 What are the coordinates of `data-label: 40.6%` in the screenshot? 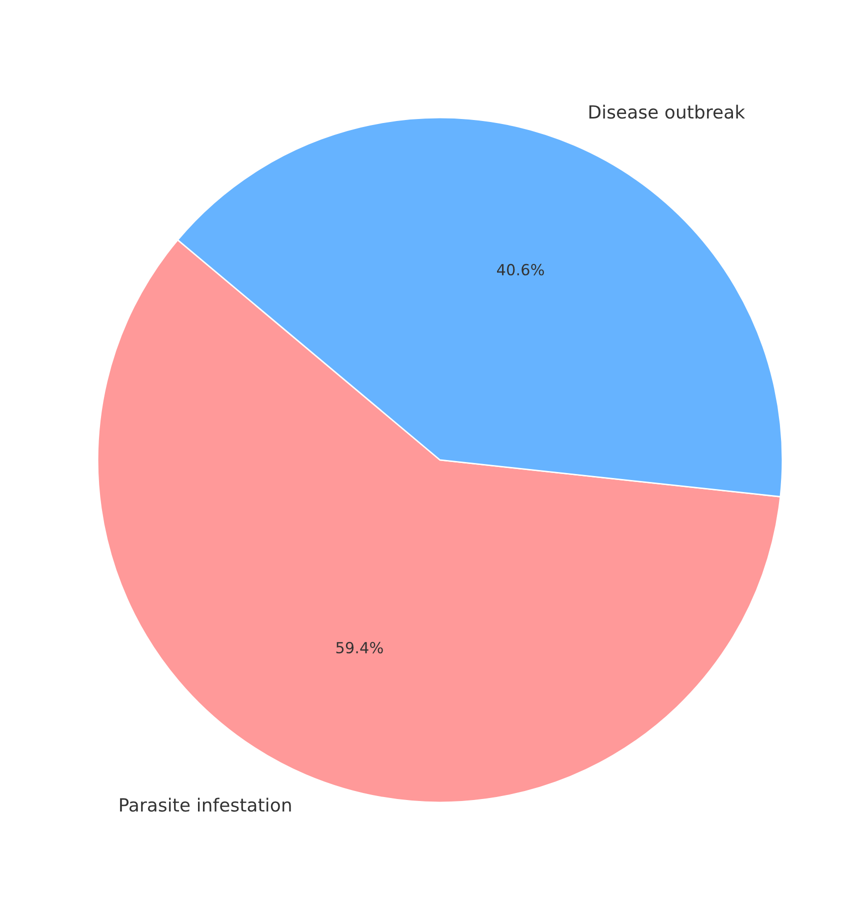 It's located at (520, 270).